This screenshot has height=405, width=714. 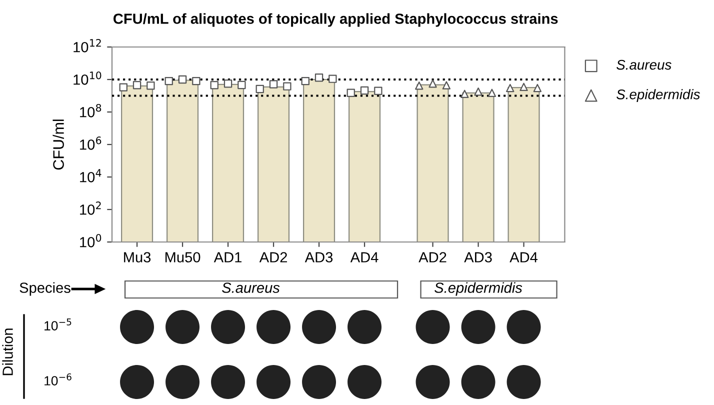 What do you see at coordinates (91, 241) in the screenshot?
I see `y-tick-label: 10$^{0}$` at bounding box center [91, 241].